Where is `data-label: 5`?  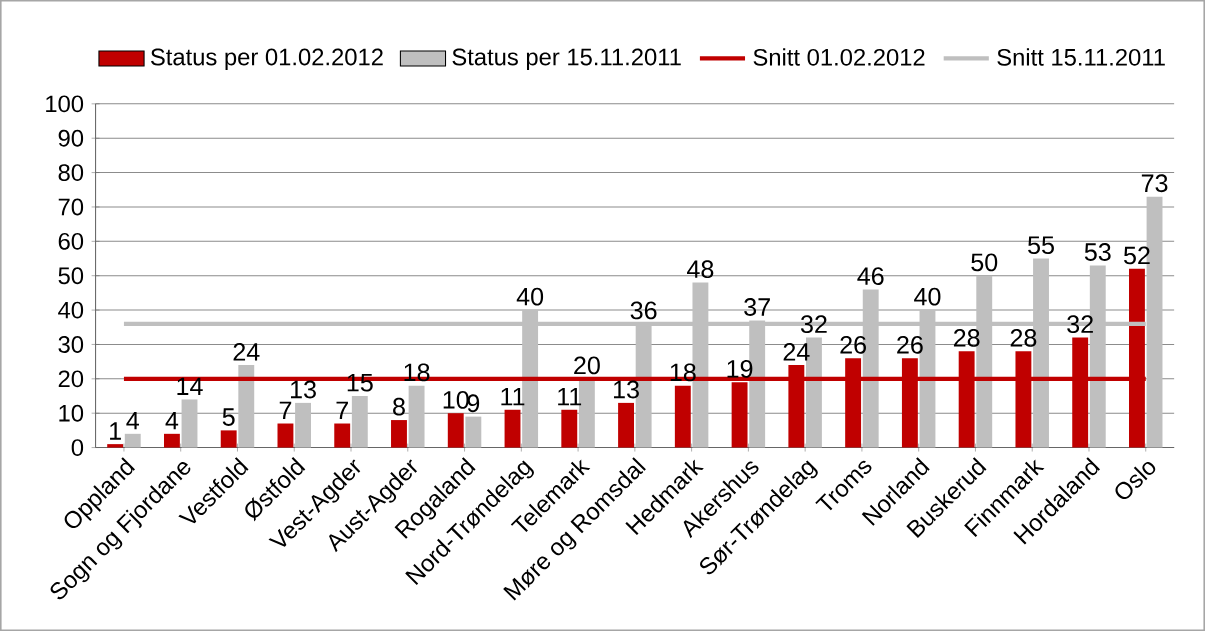 data-label: 5 is located at coordinates (228, 417).